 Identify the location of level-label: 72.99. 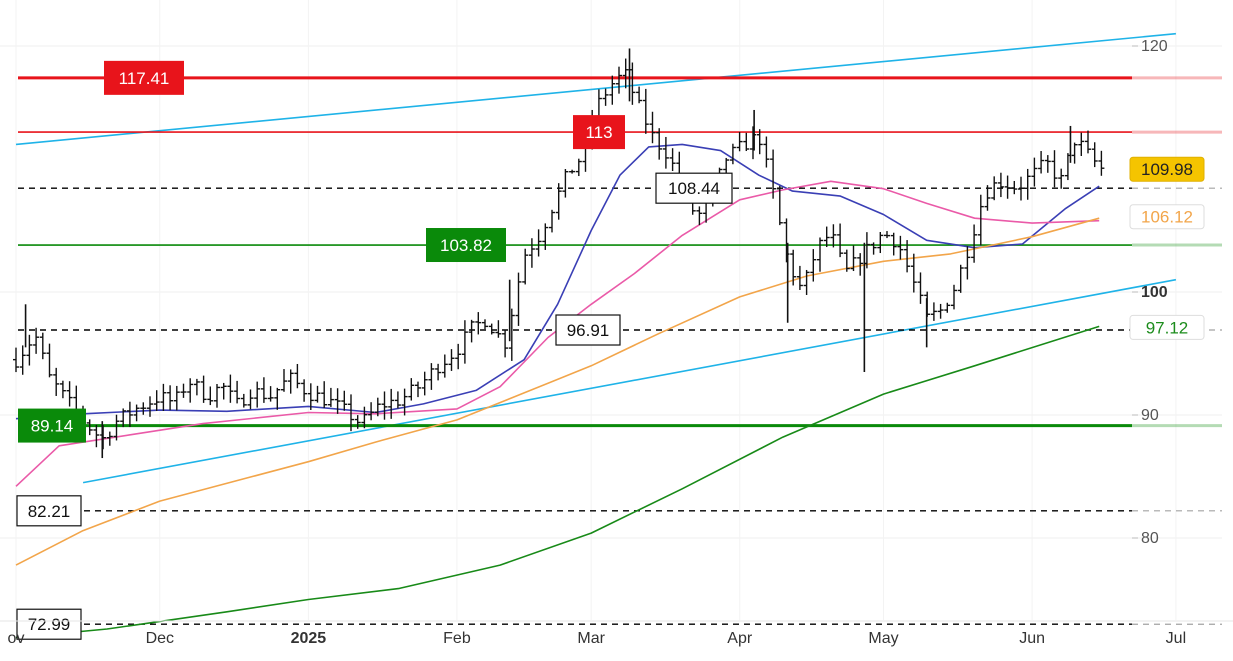
(49, 624).